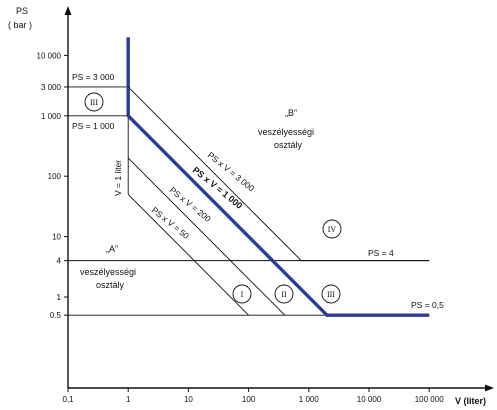 The width and height of the screenshot is (497, 410). Describe the element at coordinates (49, 55) in the screenshot. I see `y-tick-label: 10 000` at that location.